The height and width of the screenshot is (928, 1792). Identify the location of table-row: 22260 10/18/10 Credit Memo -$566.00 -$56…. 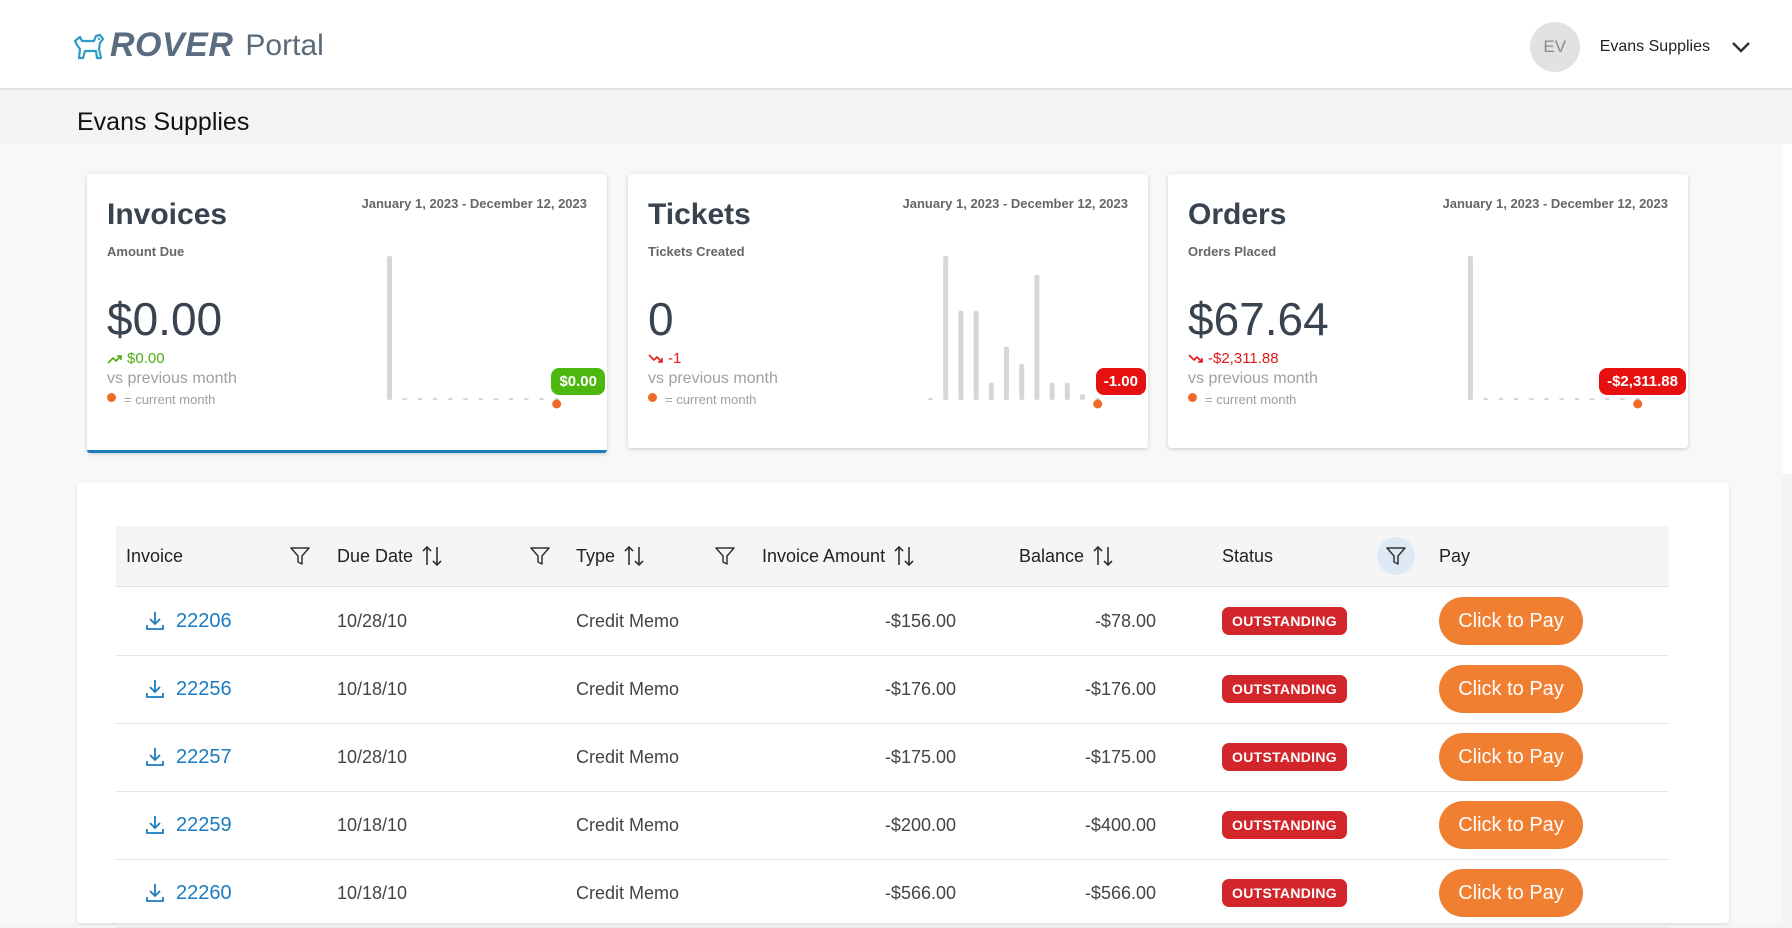
(892, 893).